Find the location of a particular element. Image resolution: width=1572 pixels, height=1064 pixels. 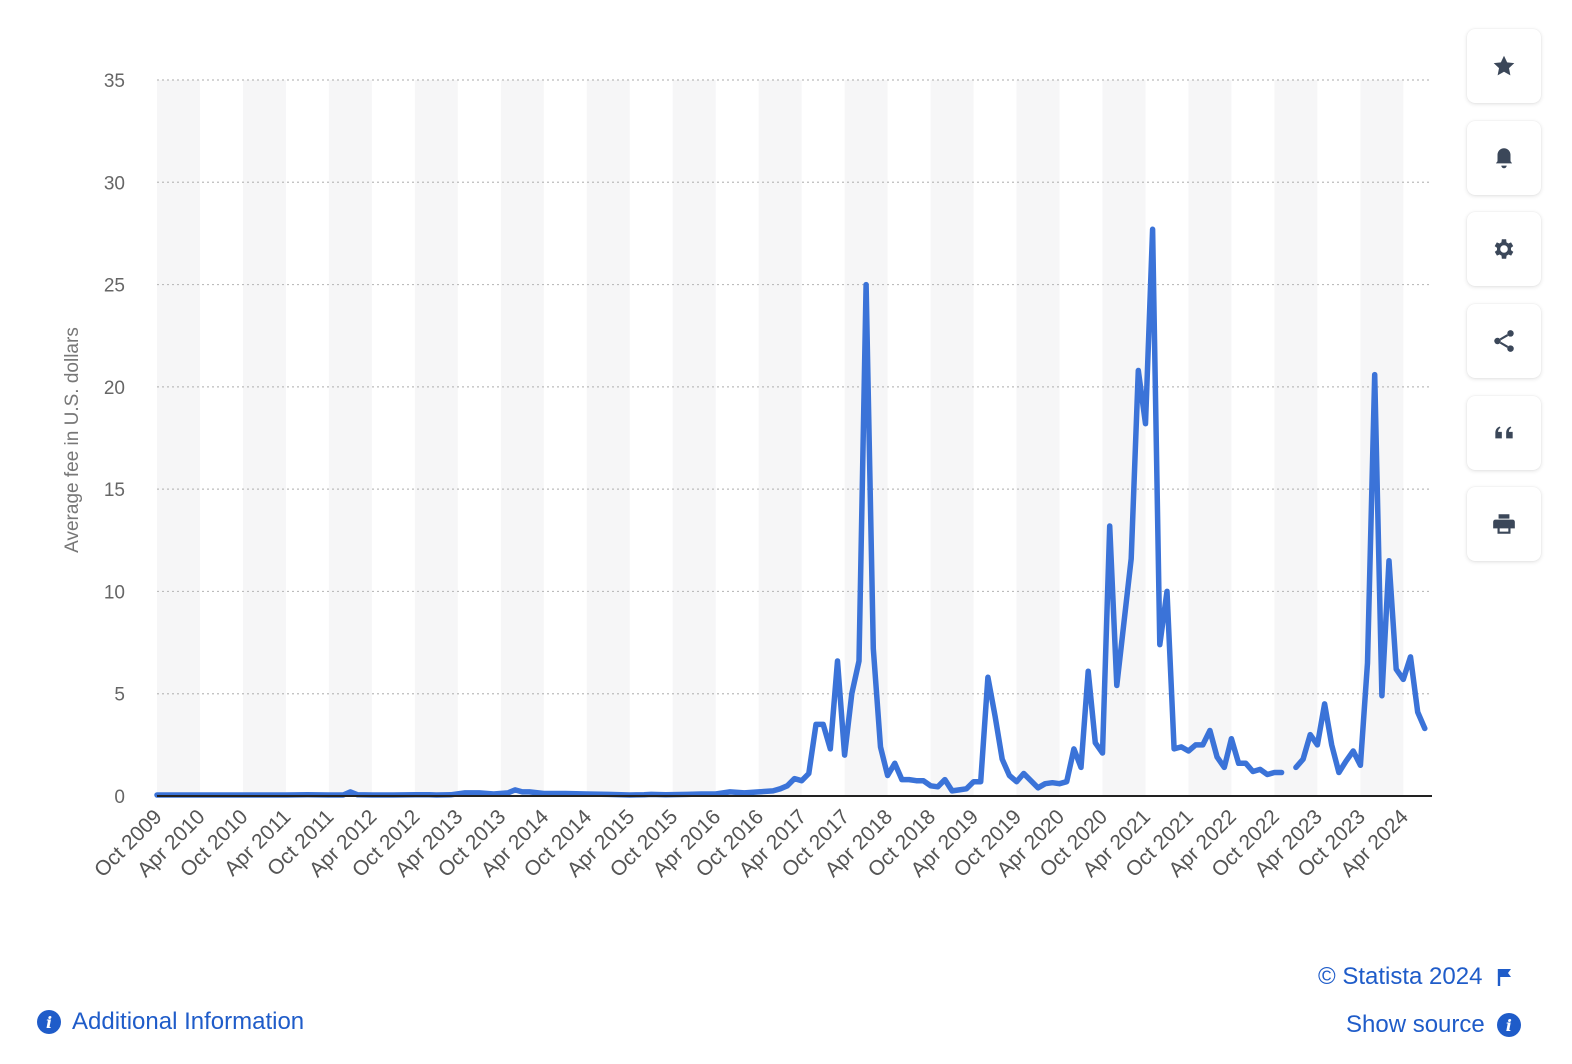

series-line is located at coordinates (1360, 573).